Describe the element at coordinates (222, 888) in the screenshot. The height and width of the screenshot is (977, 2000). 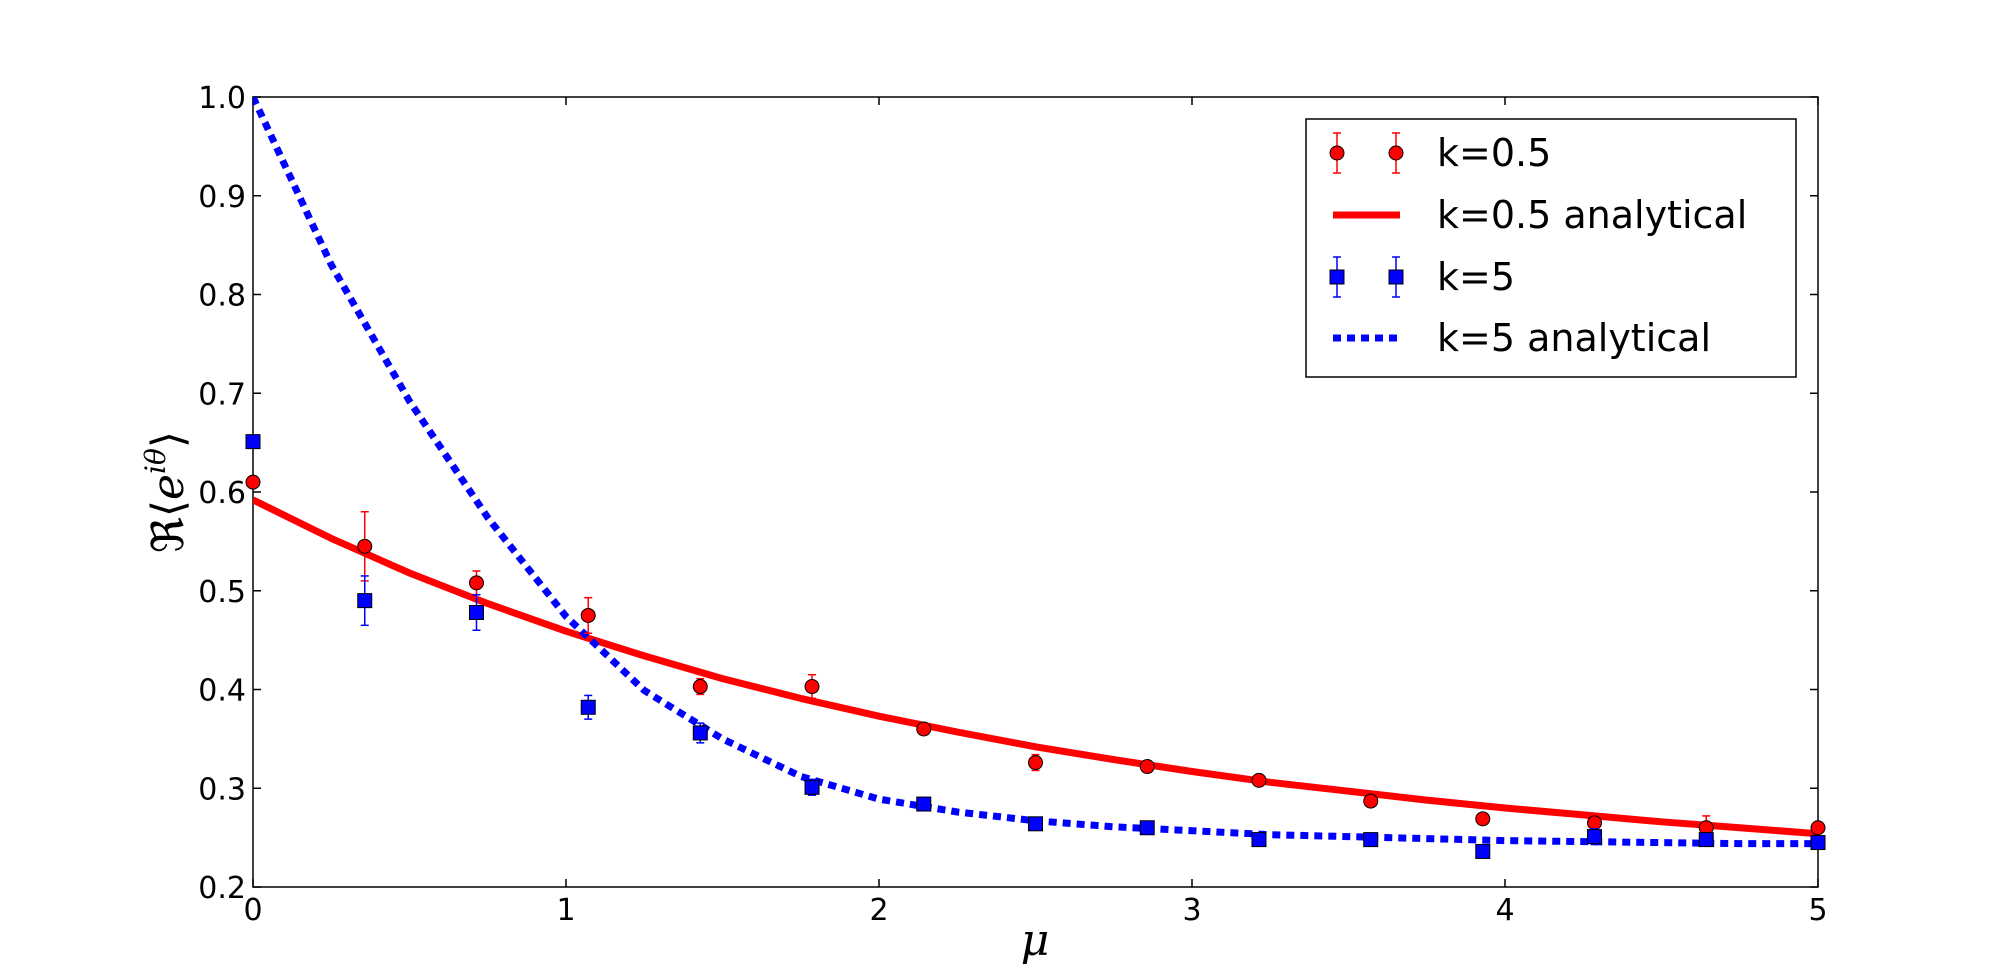
I see `y-tick-label: 0.2` at that location.